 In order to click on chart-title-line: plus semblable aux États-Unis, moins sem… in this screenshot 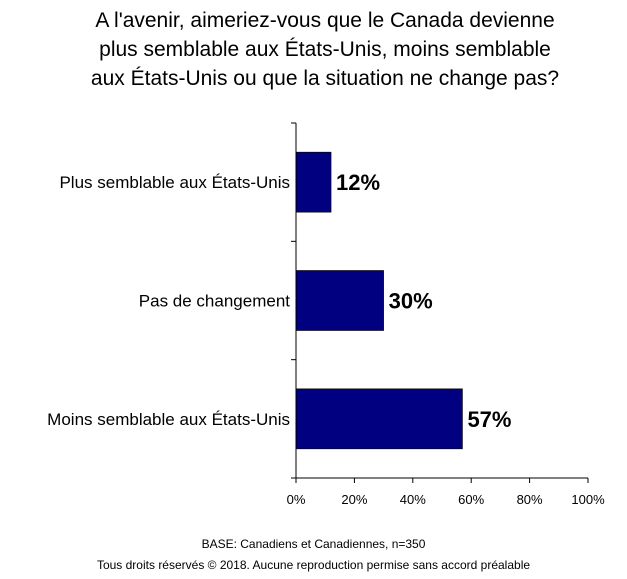, I will do `click(325, 49)`.